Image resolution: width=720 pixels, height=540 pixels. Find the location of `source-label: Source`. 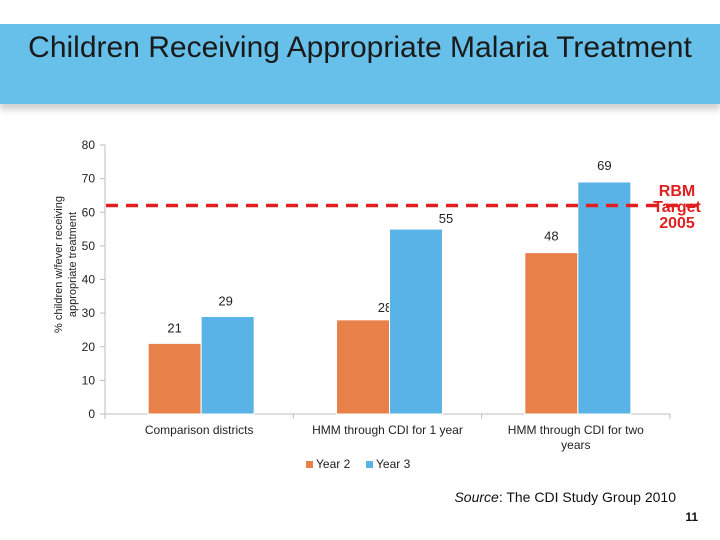

source-label: Source is located at coordinates (476, 497).